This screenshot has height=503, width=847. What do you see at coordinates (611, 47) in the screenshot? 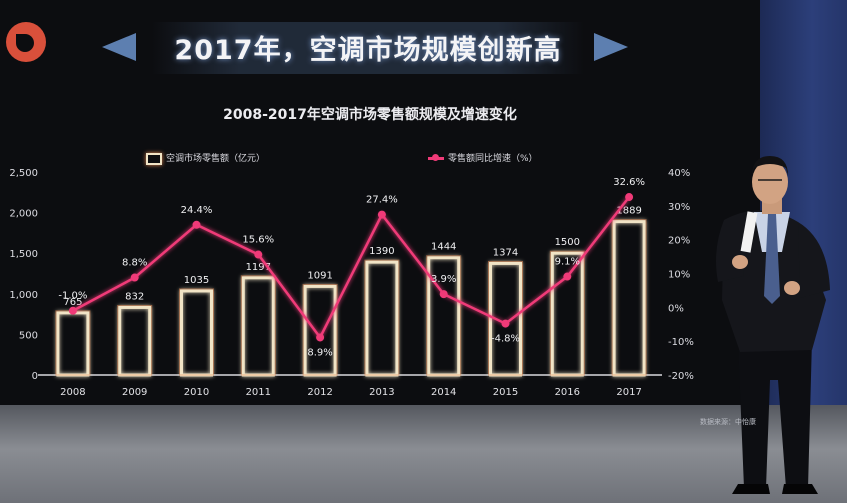
I see `chevron-right-icon` at bounding box center [611, 47].